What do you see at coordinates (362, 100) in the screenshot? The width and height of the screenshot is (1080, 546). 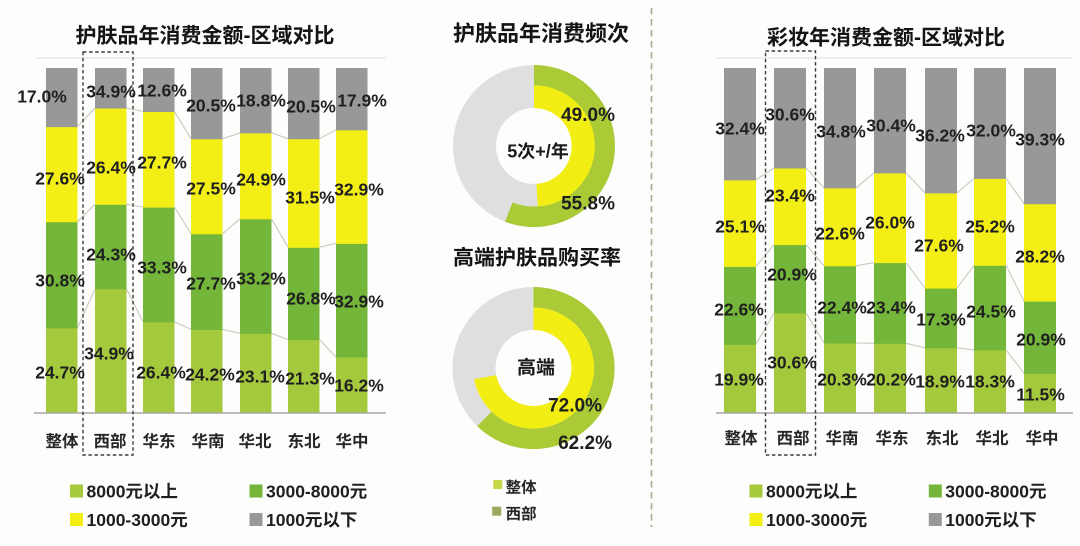 I see `svg-text: 17.9%` at bounding box center [362, 100].